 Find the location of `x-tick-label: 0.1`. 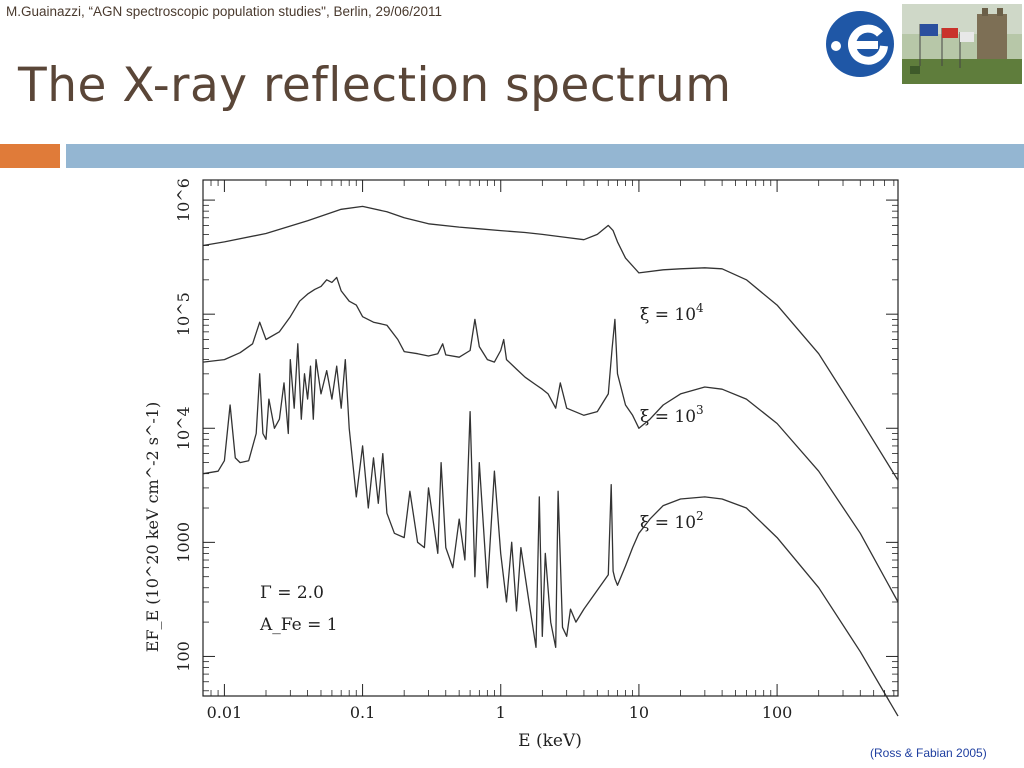

x-tick-label: 0.1 is located at coordinates (362, 712).